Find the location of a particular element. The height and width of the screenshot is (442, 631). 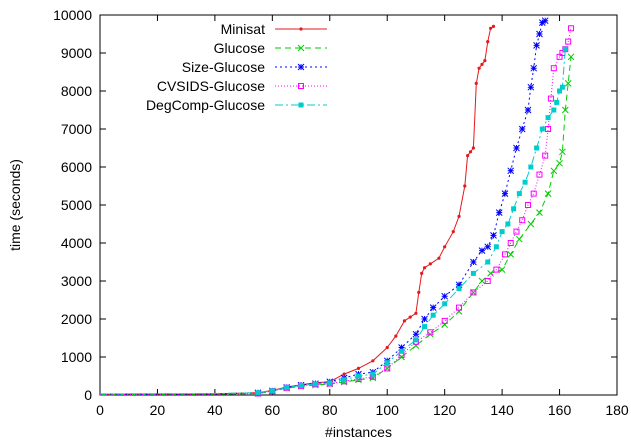

x-tick-label: 180 is located at coordinates (617, 410).